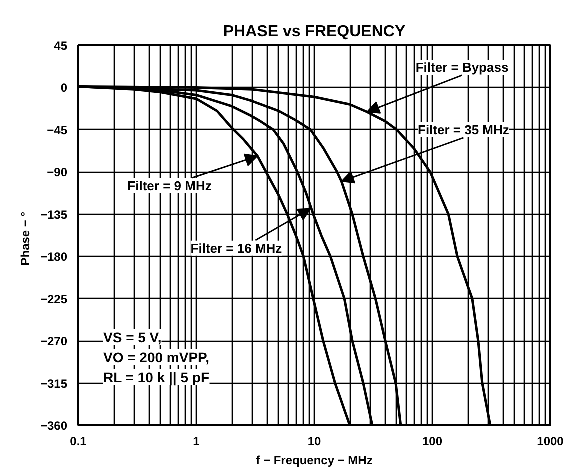 The height and width of the screenshot is (470, 571). What do you see at coordinates (64, 88) in the screenshot?
I see `y-tick-label: 0` at bounding box center [64, 88].